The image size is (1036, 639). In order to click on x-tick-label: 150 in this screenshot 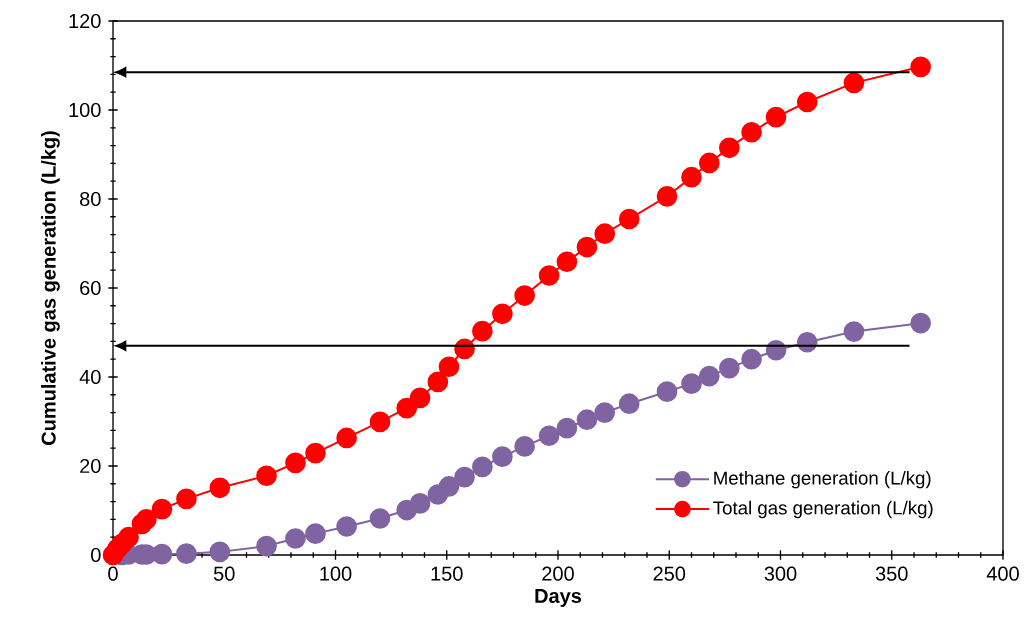, I will do `click(447, 573)`.